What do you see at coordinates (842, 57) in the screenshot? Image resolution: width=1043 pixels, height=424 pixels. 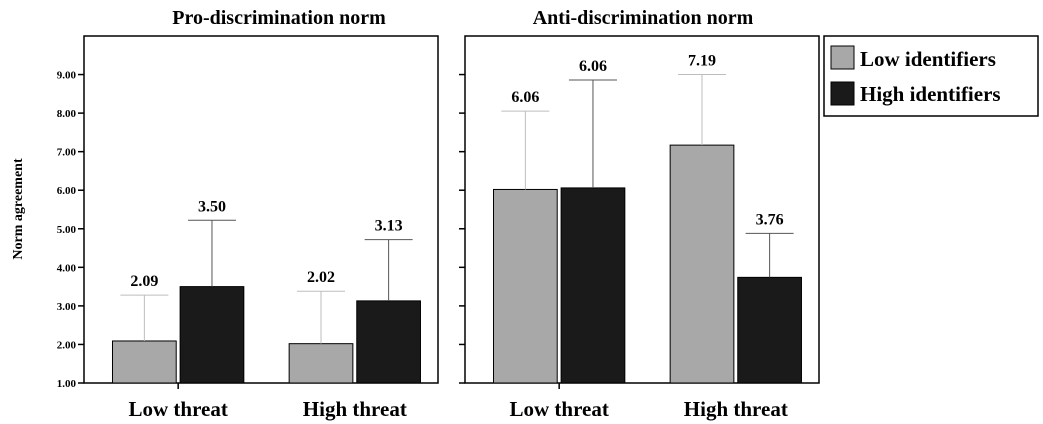 I see `legend-swatch-low-identifiers` at bounding box center [842, 57].